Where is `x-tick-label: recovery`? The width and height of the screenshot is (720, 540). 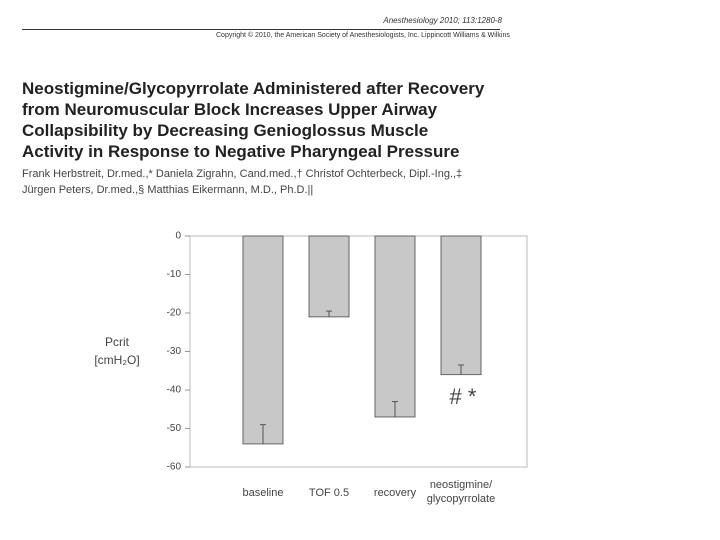
x-tick-label: recovery is located at coordinates (395, 493).